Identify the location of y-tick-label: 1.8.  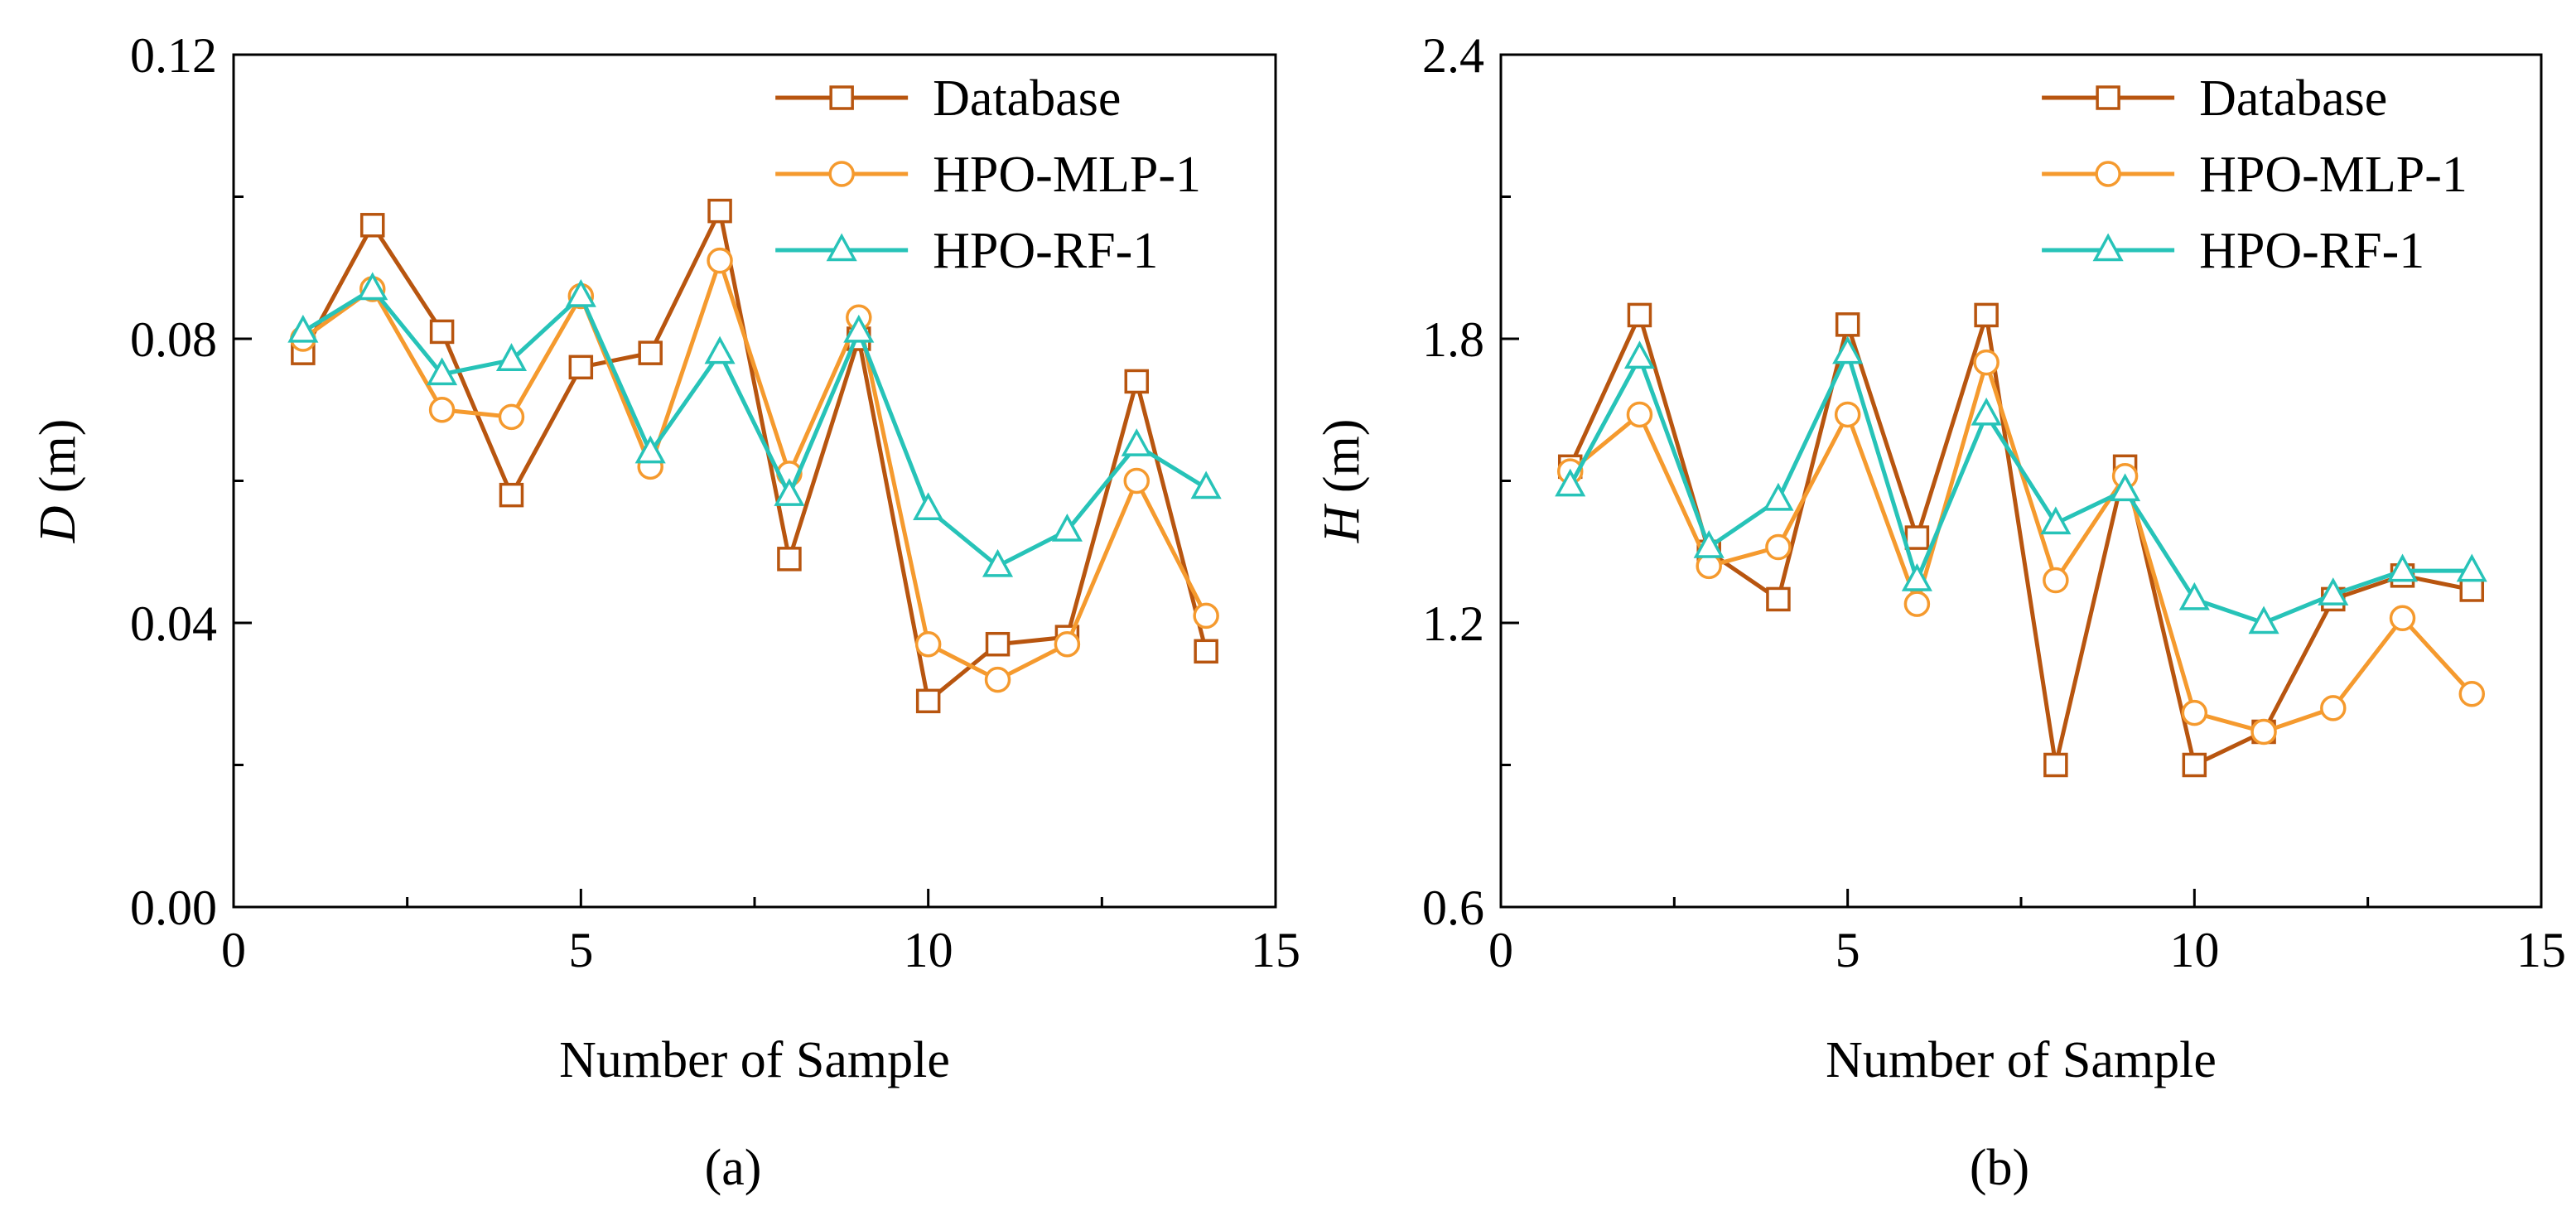
(1453, 339).